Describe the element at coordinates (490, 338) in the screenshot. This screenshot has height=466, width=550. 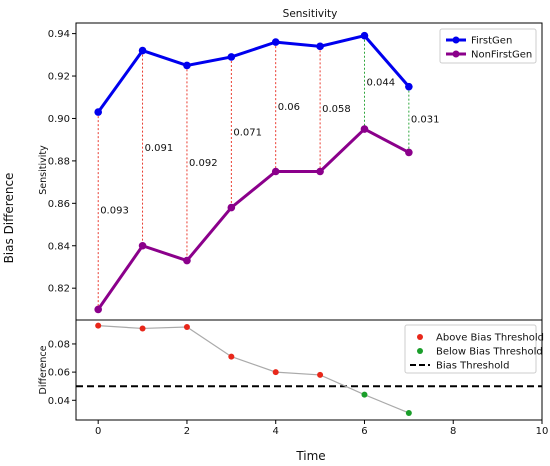
I see `legend-label: Above Bias Threshold` at that location.